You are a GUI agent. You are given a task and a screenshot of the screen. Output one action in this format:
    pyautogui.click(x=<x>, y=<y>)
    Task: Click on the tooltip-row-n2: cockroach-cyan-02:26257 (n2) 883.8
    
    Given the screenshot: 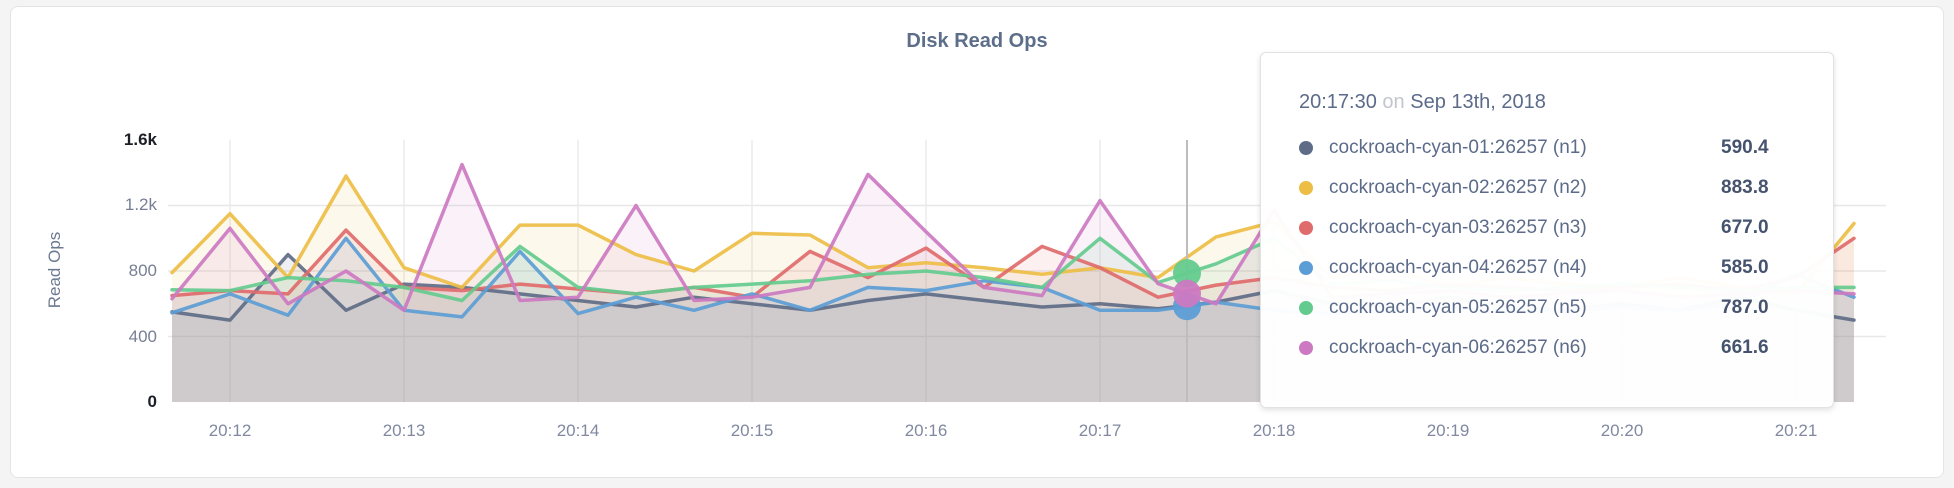 What is the action you would take?
    pyautogui.click(x=1547, y=188)
    